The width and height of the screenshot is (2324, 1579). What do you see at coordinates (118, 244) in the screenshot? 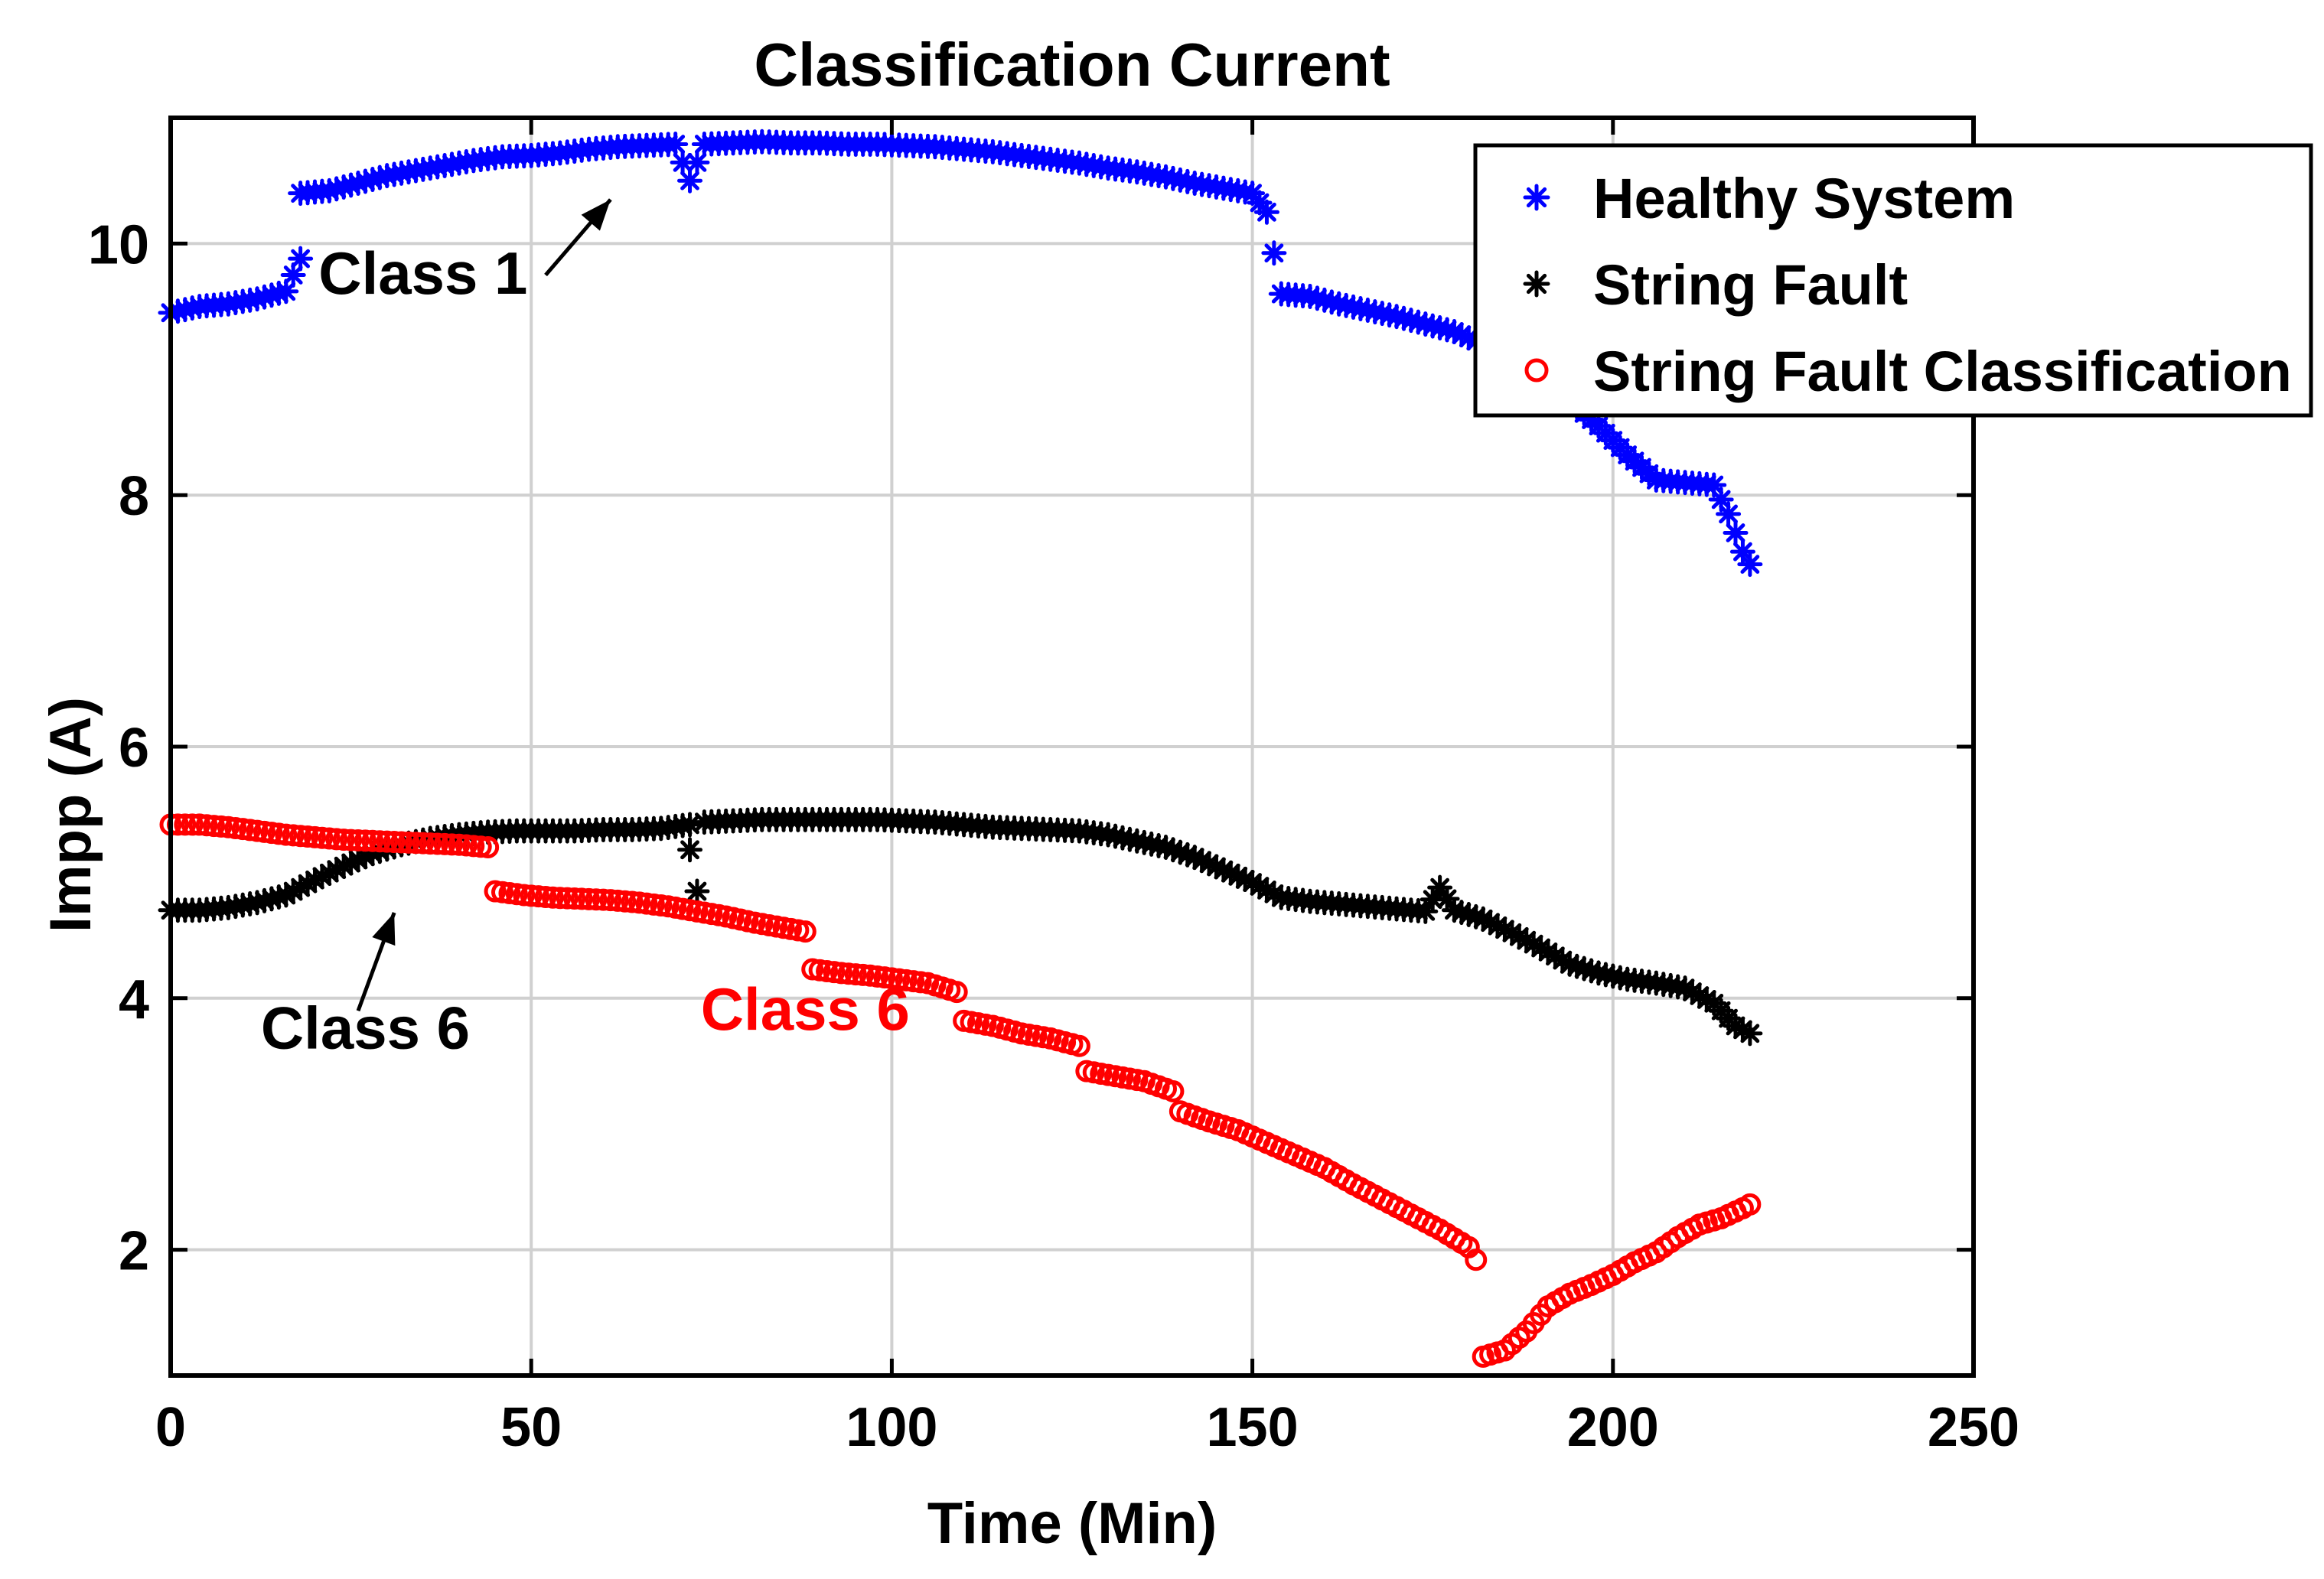
I see `y-tick-label: 10` at bounding box center [118, 244].